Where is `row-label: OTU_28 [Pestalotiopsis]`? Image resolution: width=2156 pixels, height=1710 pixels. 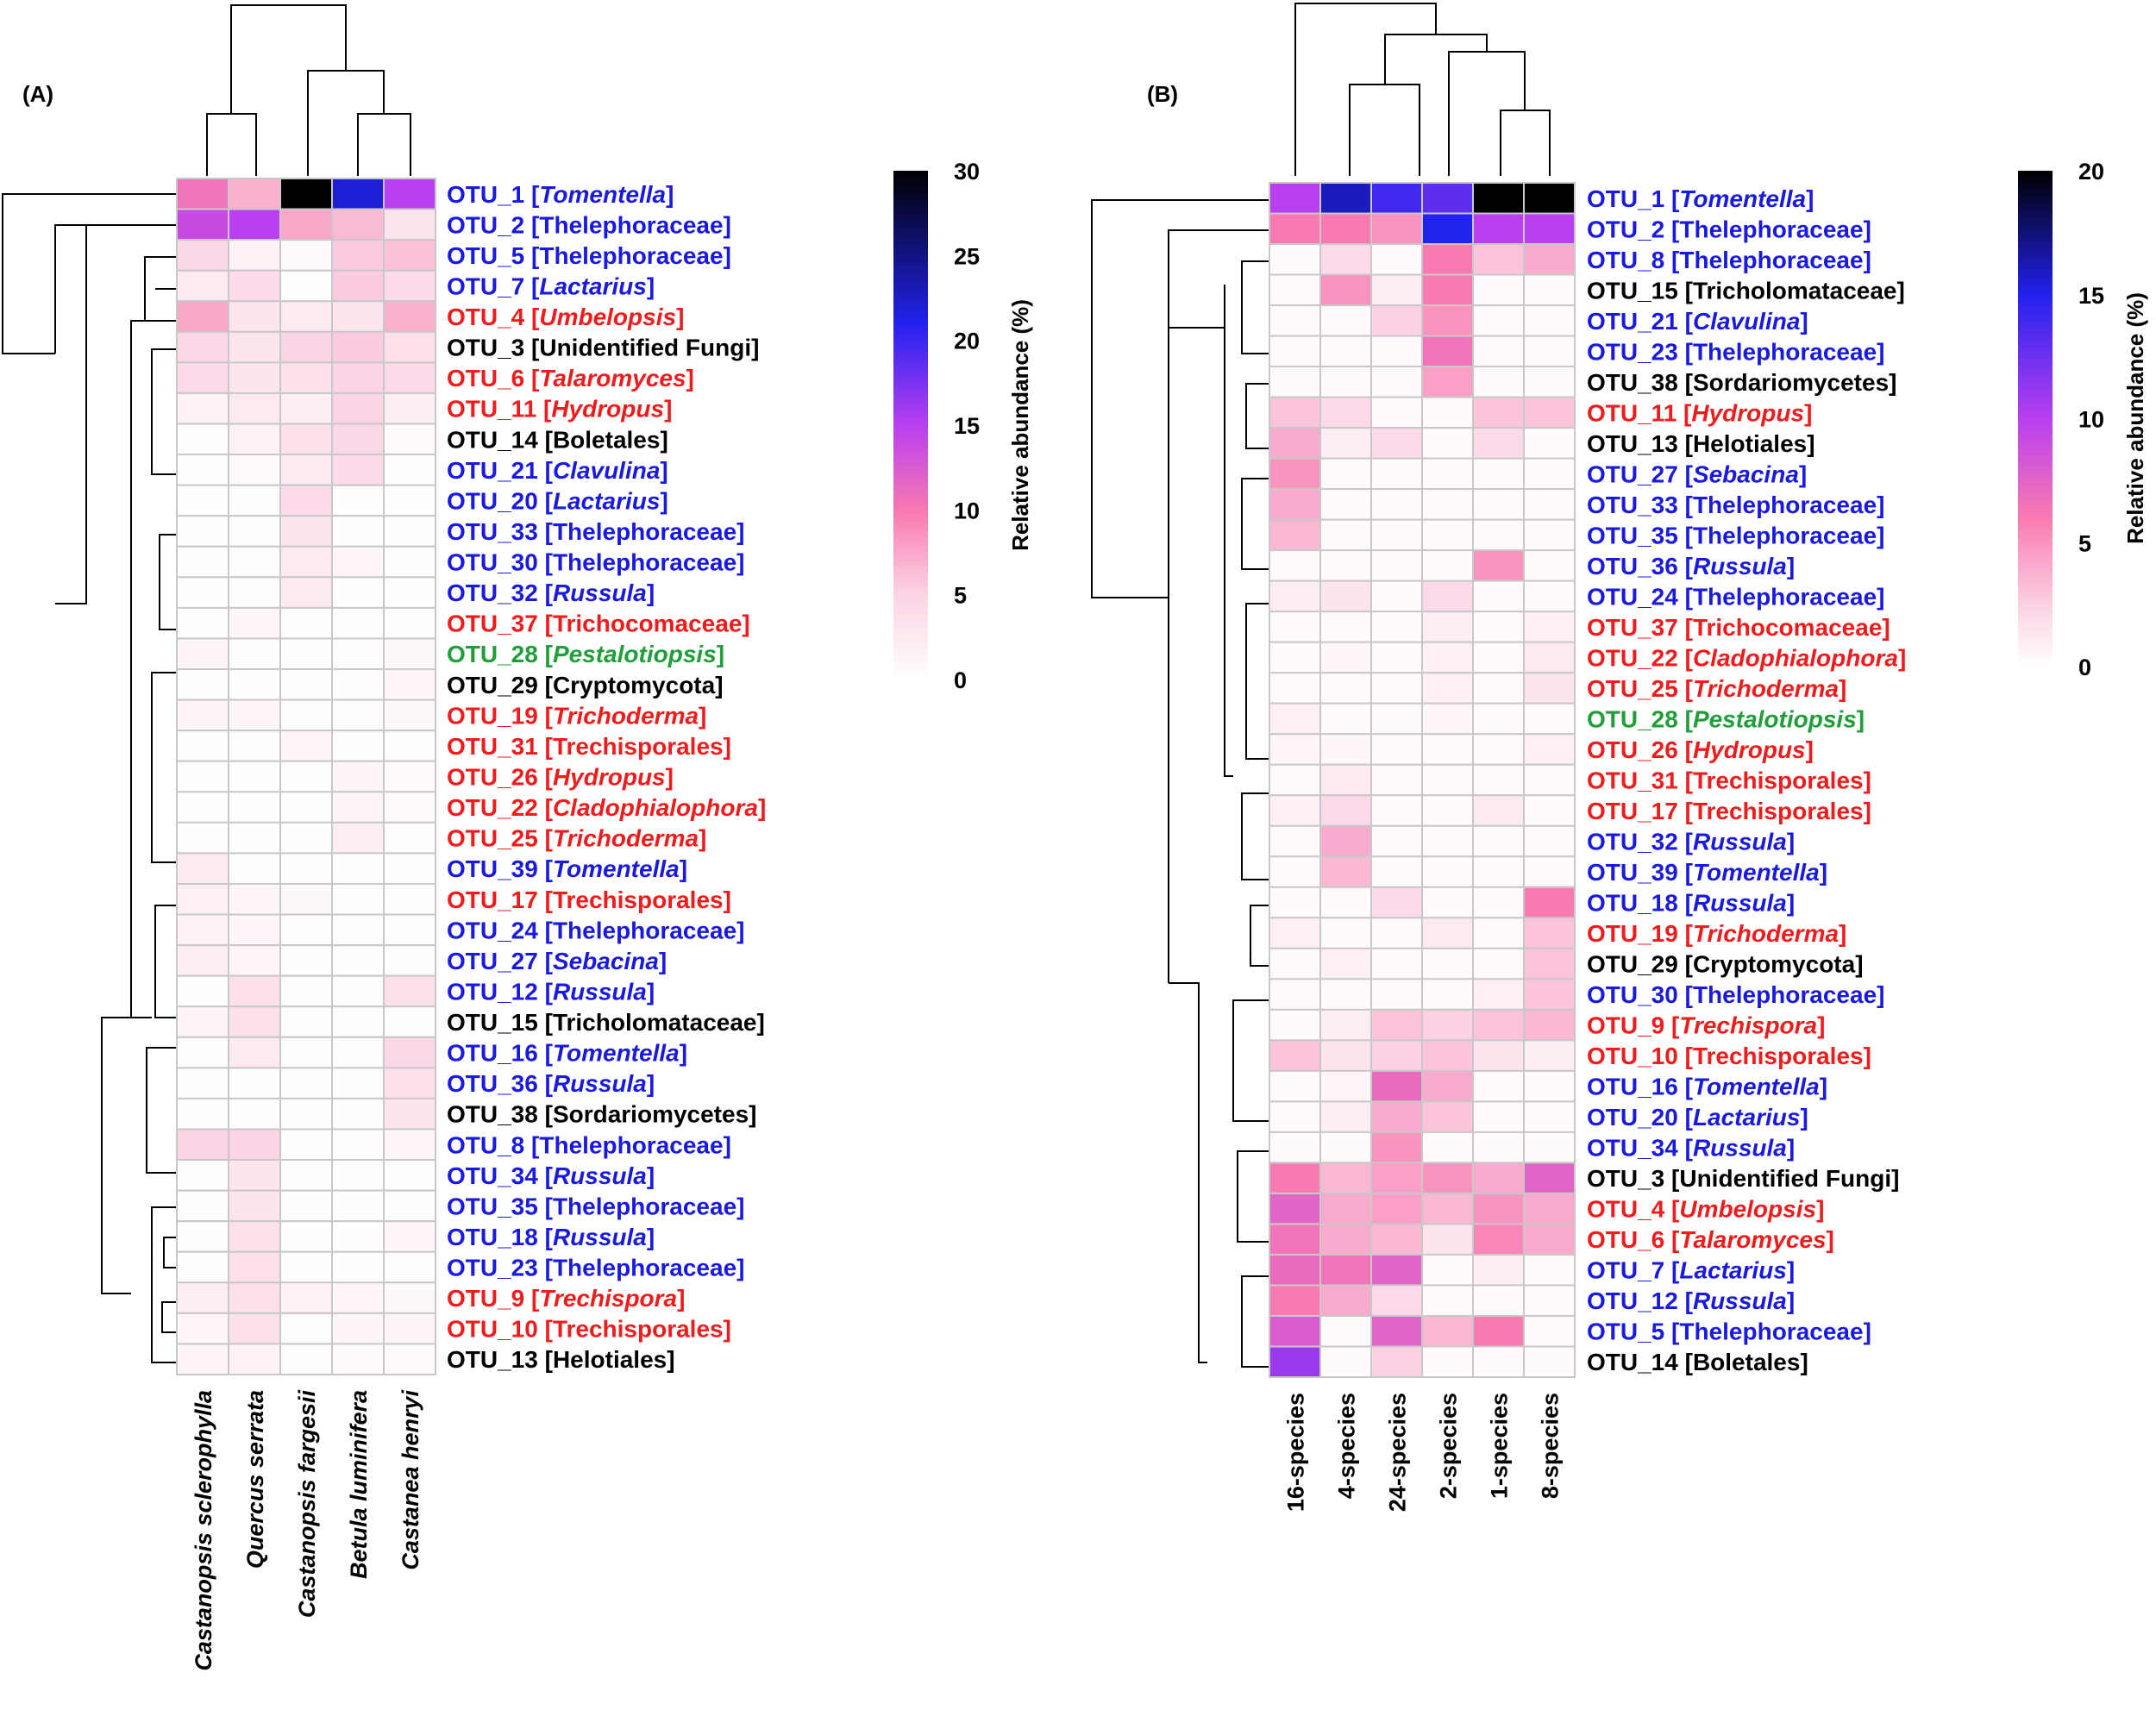 row-label: OTU_28 [Pestalotiopsis] is located at coordinates (585, 654).